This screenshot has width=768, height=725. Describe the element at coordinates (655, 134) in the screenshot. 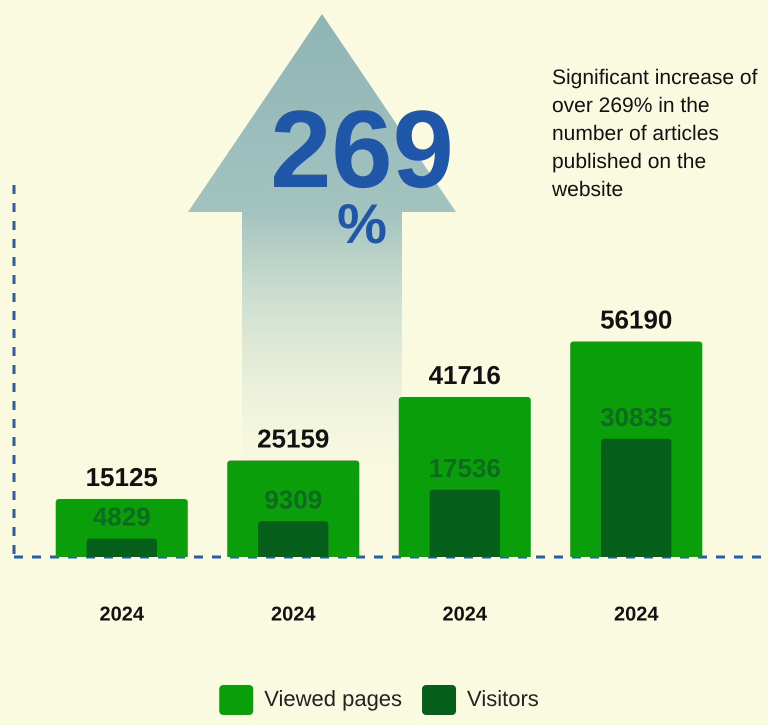

I see `annotation: Significant increase of over 269% in the number of articles published on the website` at that location.